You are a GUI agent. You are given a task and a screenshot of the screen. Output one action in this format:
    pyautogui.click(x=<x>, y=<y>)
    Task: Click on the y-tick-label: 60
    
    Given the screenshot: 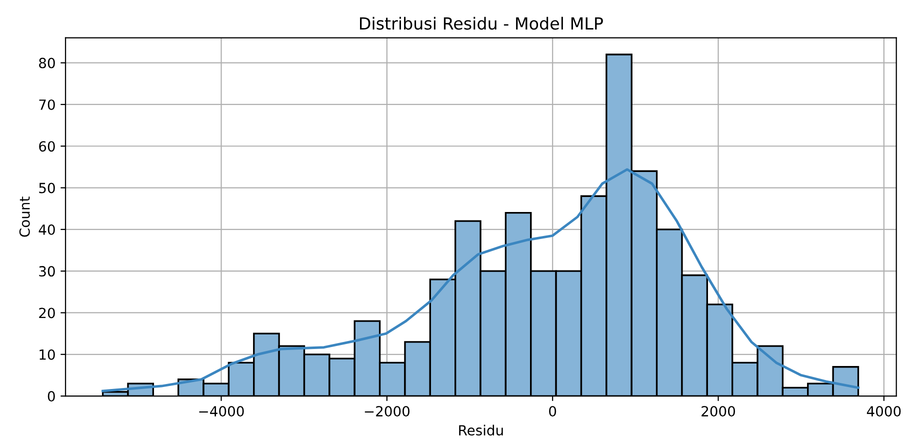 What is the action you would take?
    pyautogui.click(x=47, y=146)
    